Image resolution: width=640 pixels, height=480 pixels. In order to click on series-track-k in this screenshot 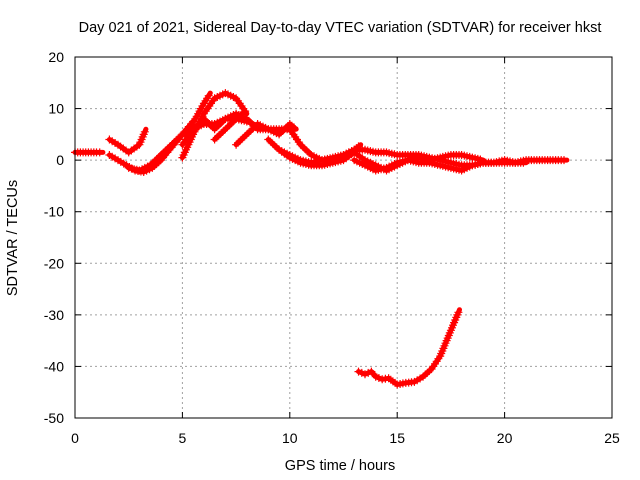, I will do `click(439, 165)`.